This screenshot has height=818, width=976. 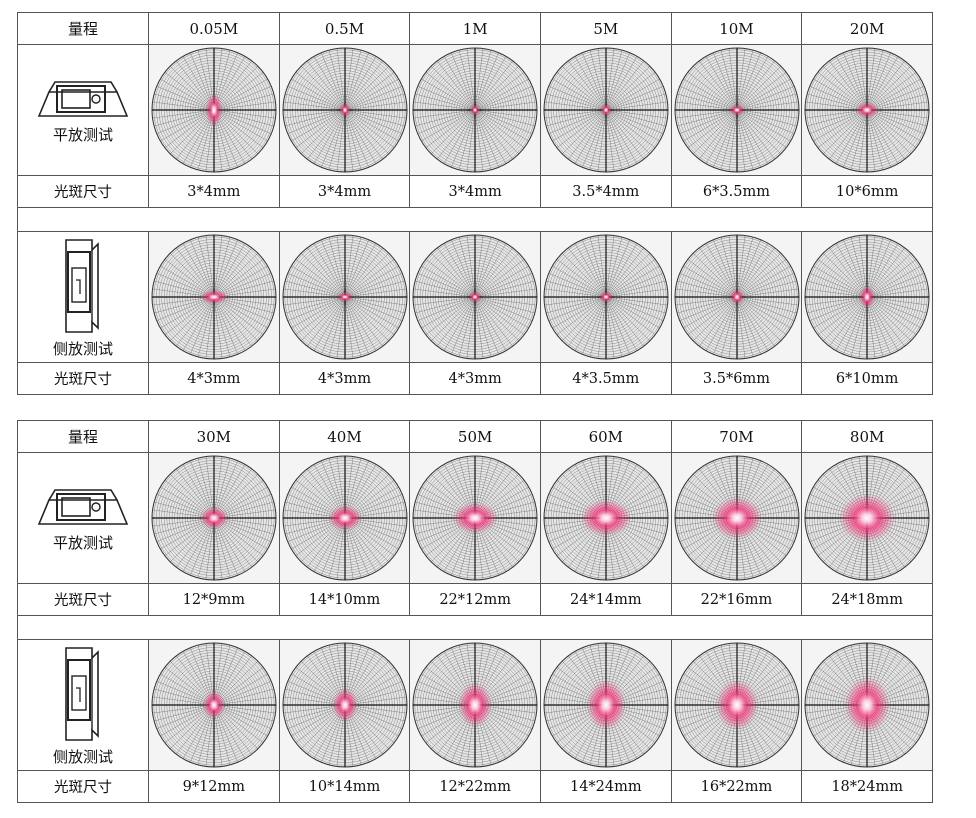 I want to click on spot-size: 24*18mm, so click(x=867, y=599).